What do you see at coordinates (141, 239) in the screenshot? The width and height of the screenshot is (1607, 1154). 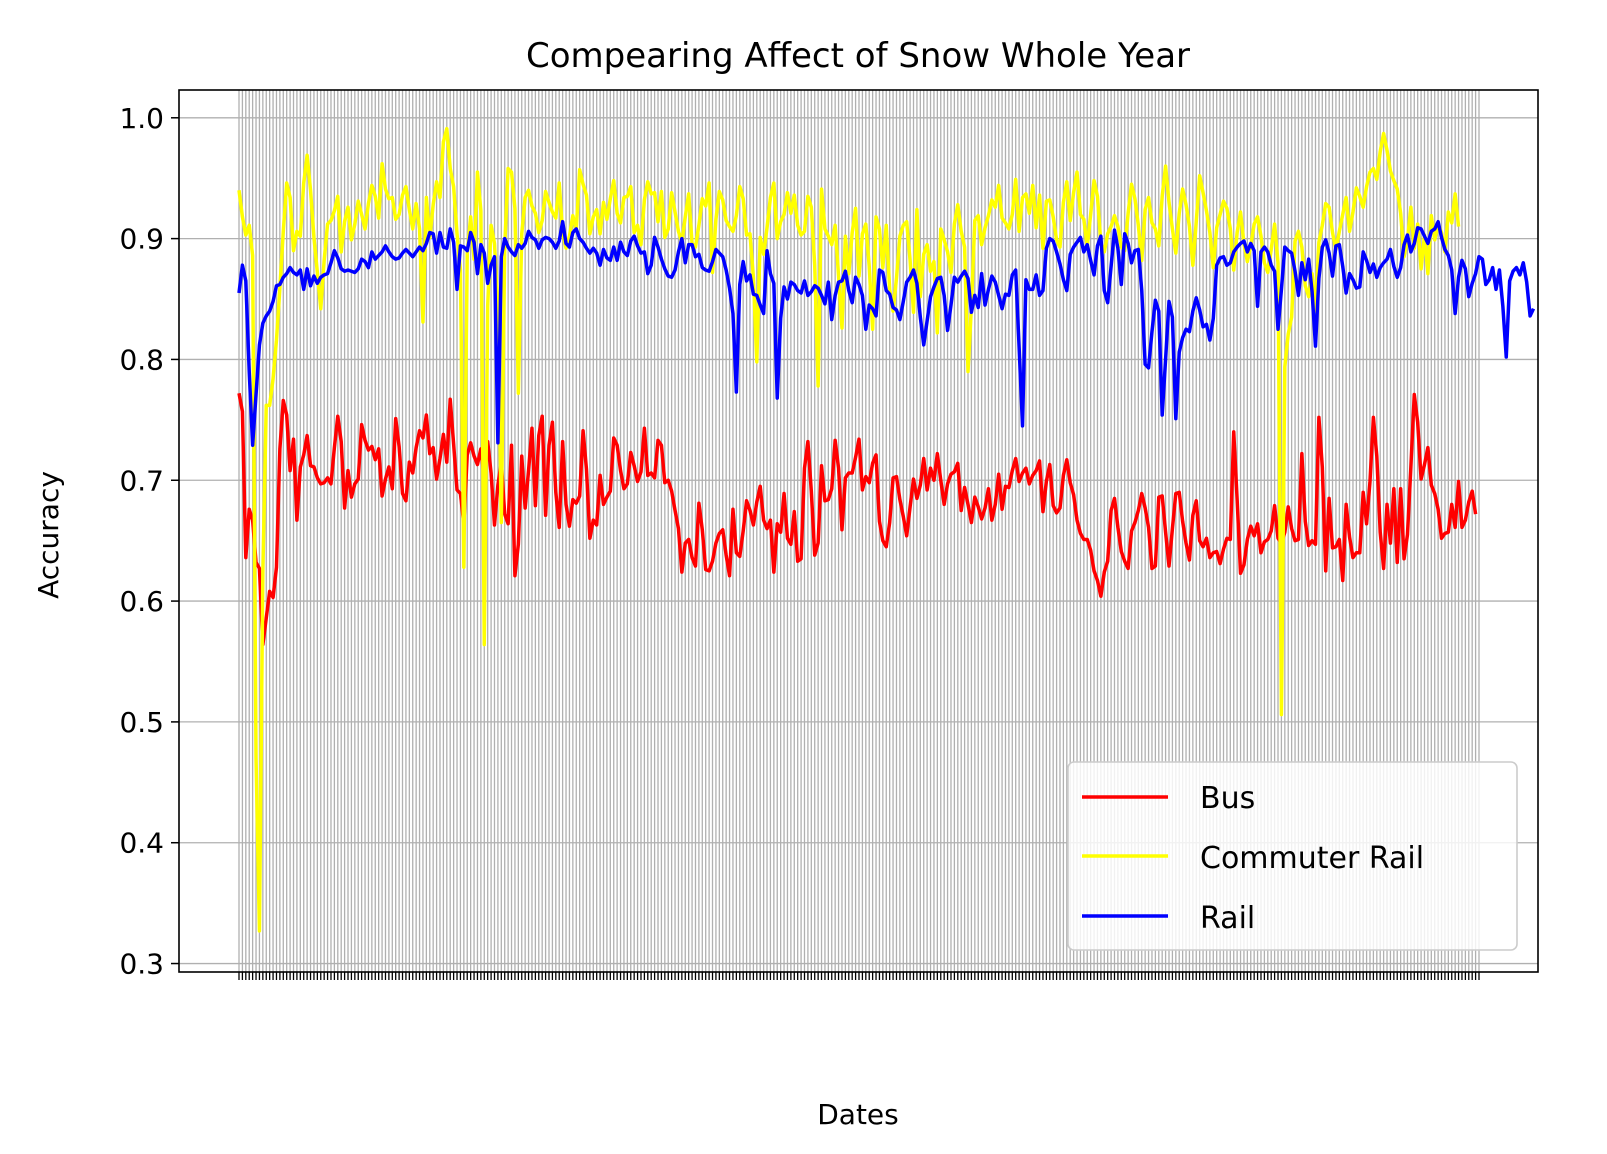 I see `y-tick-label: 0.9` at bounding box center [141, 239].